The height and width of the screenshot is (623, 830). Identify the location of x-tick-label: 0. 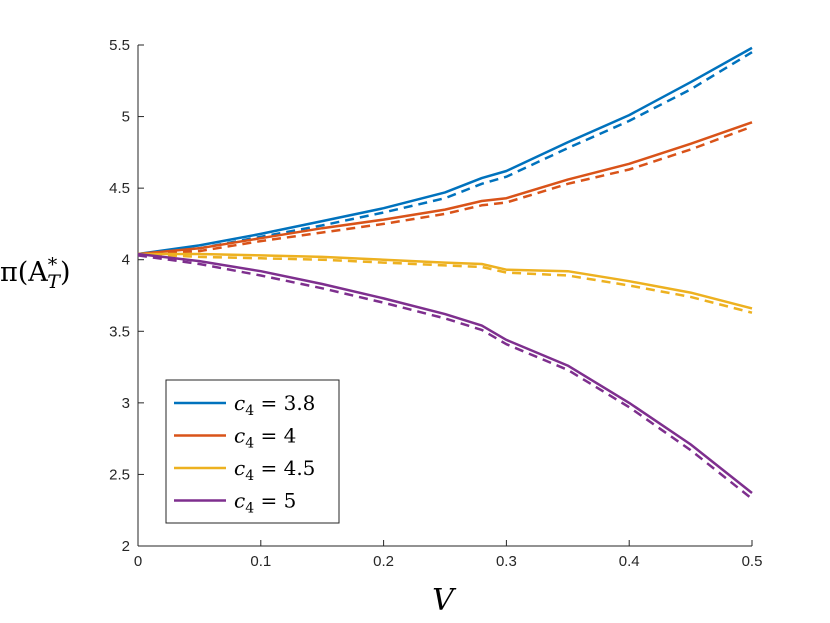
(138, 561).